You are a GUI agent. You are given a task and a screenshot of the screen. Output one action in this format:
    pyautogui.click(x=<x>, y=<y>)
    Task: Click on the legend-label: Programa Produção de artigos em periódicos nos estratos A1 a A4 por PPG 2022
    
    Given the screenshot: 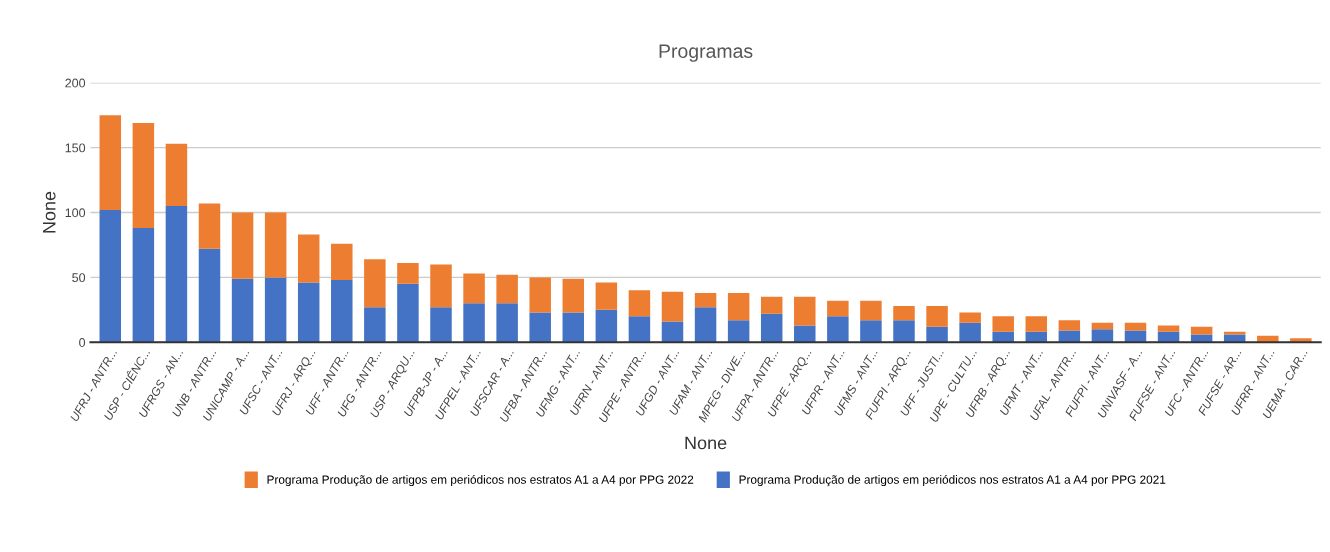 What is the action you would take?
    pyautogui.click(x=480, y=480)
    